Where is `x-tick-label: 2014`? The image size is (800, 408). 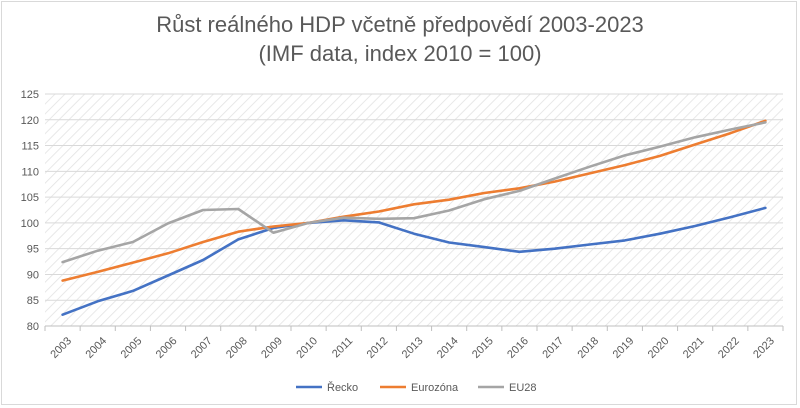 x-tick-label: 2014 is located at coordinates (448, 348).